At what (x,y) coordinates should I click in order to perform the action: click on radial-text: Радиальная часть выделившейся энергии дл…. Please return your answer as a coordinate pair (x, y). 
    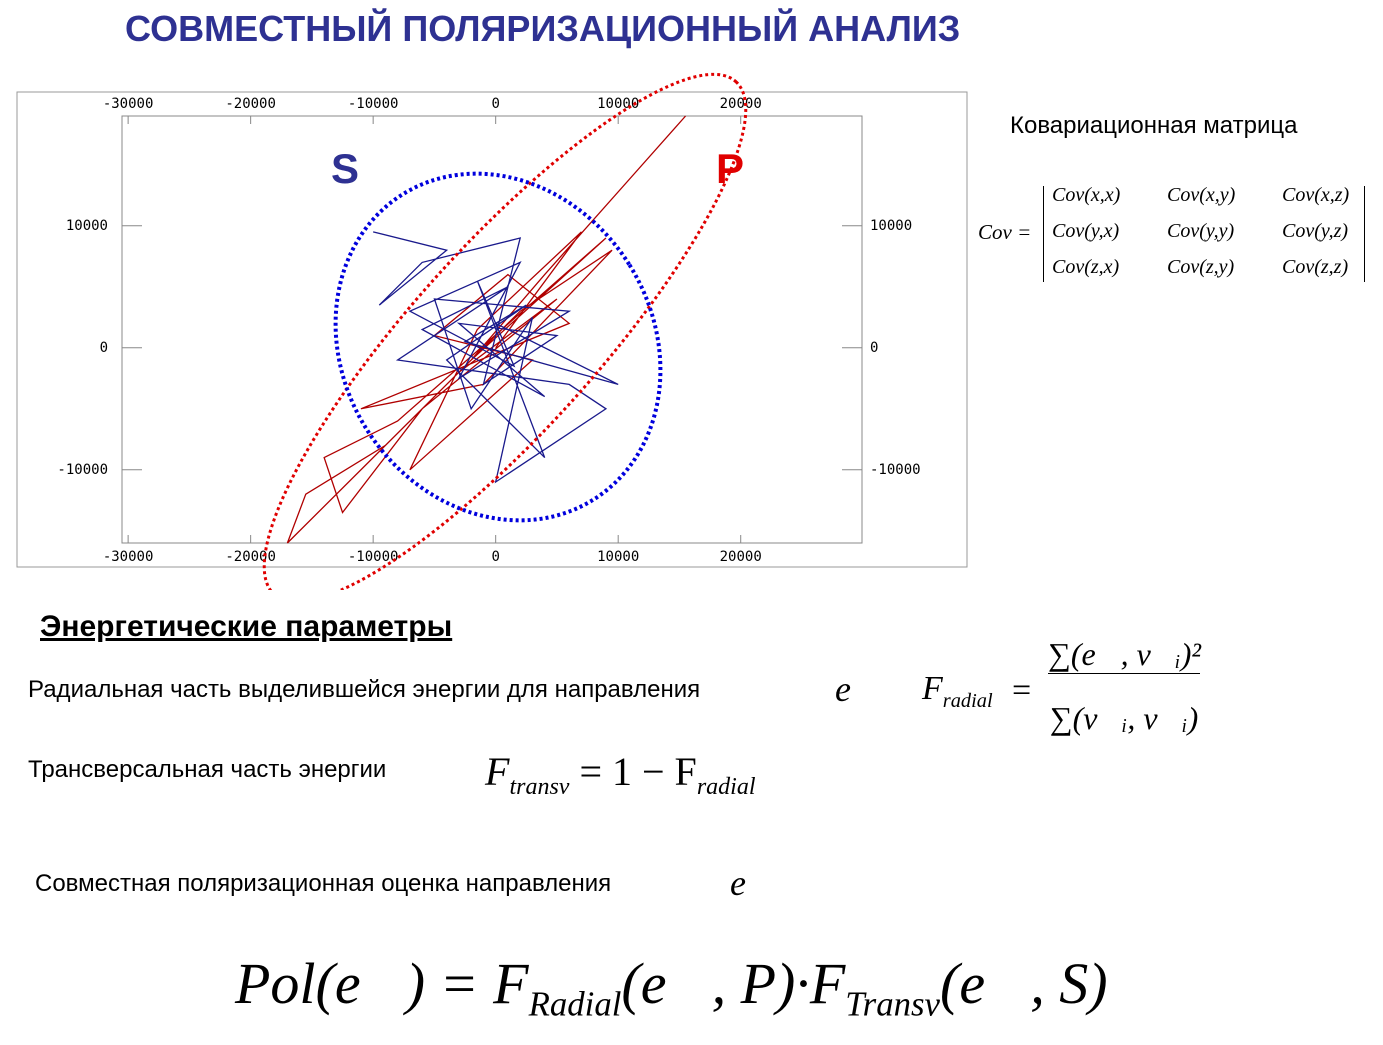
    Looking at the image, I should click on (364, 689).